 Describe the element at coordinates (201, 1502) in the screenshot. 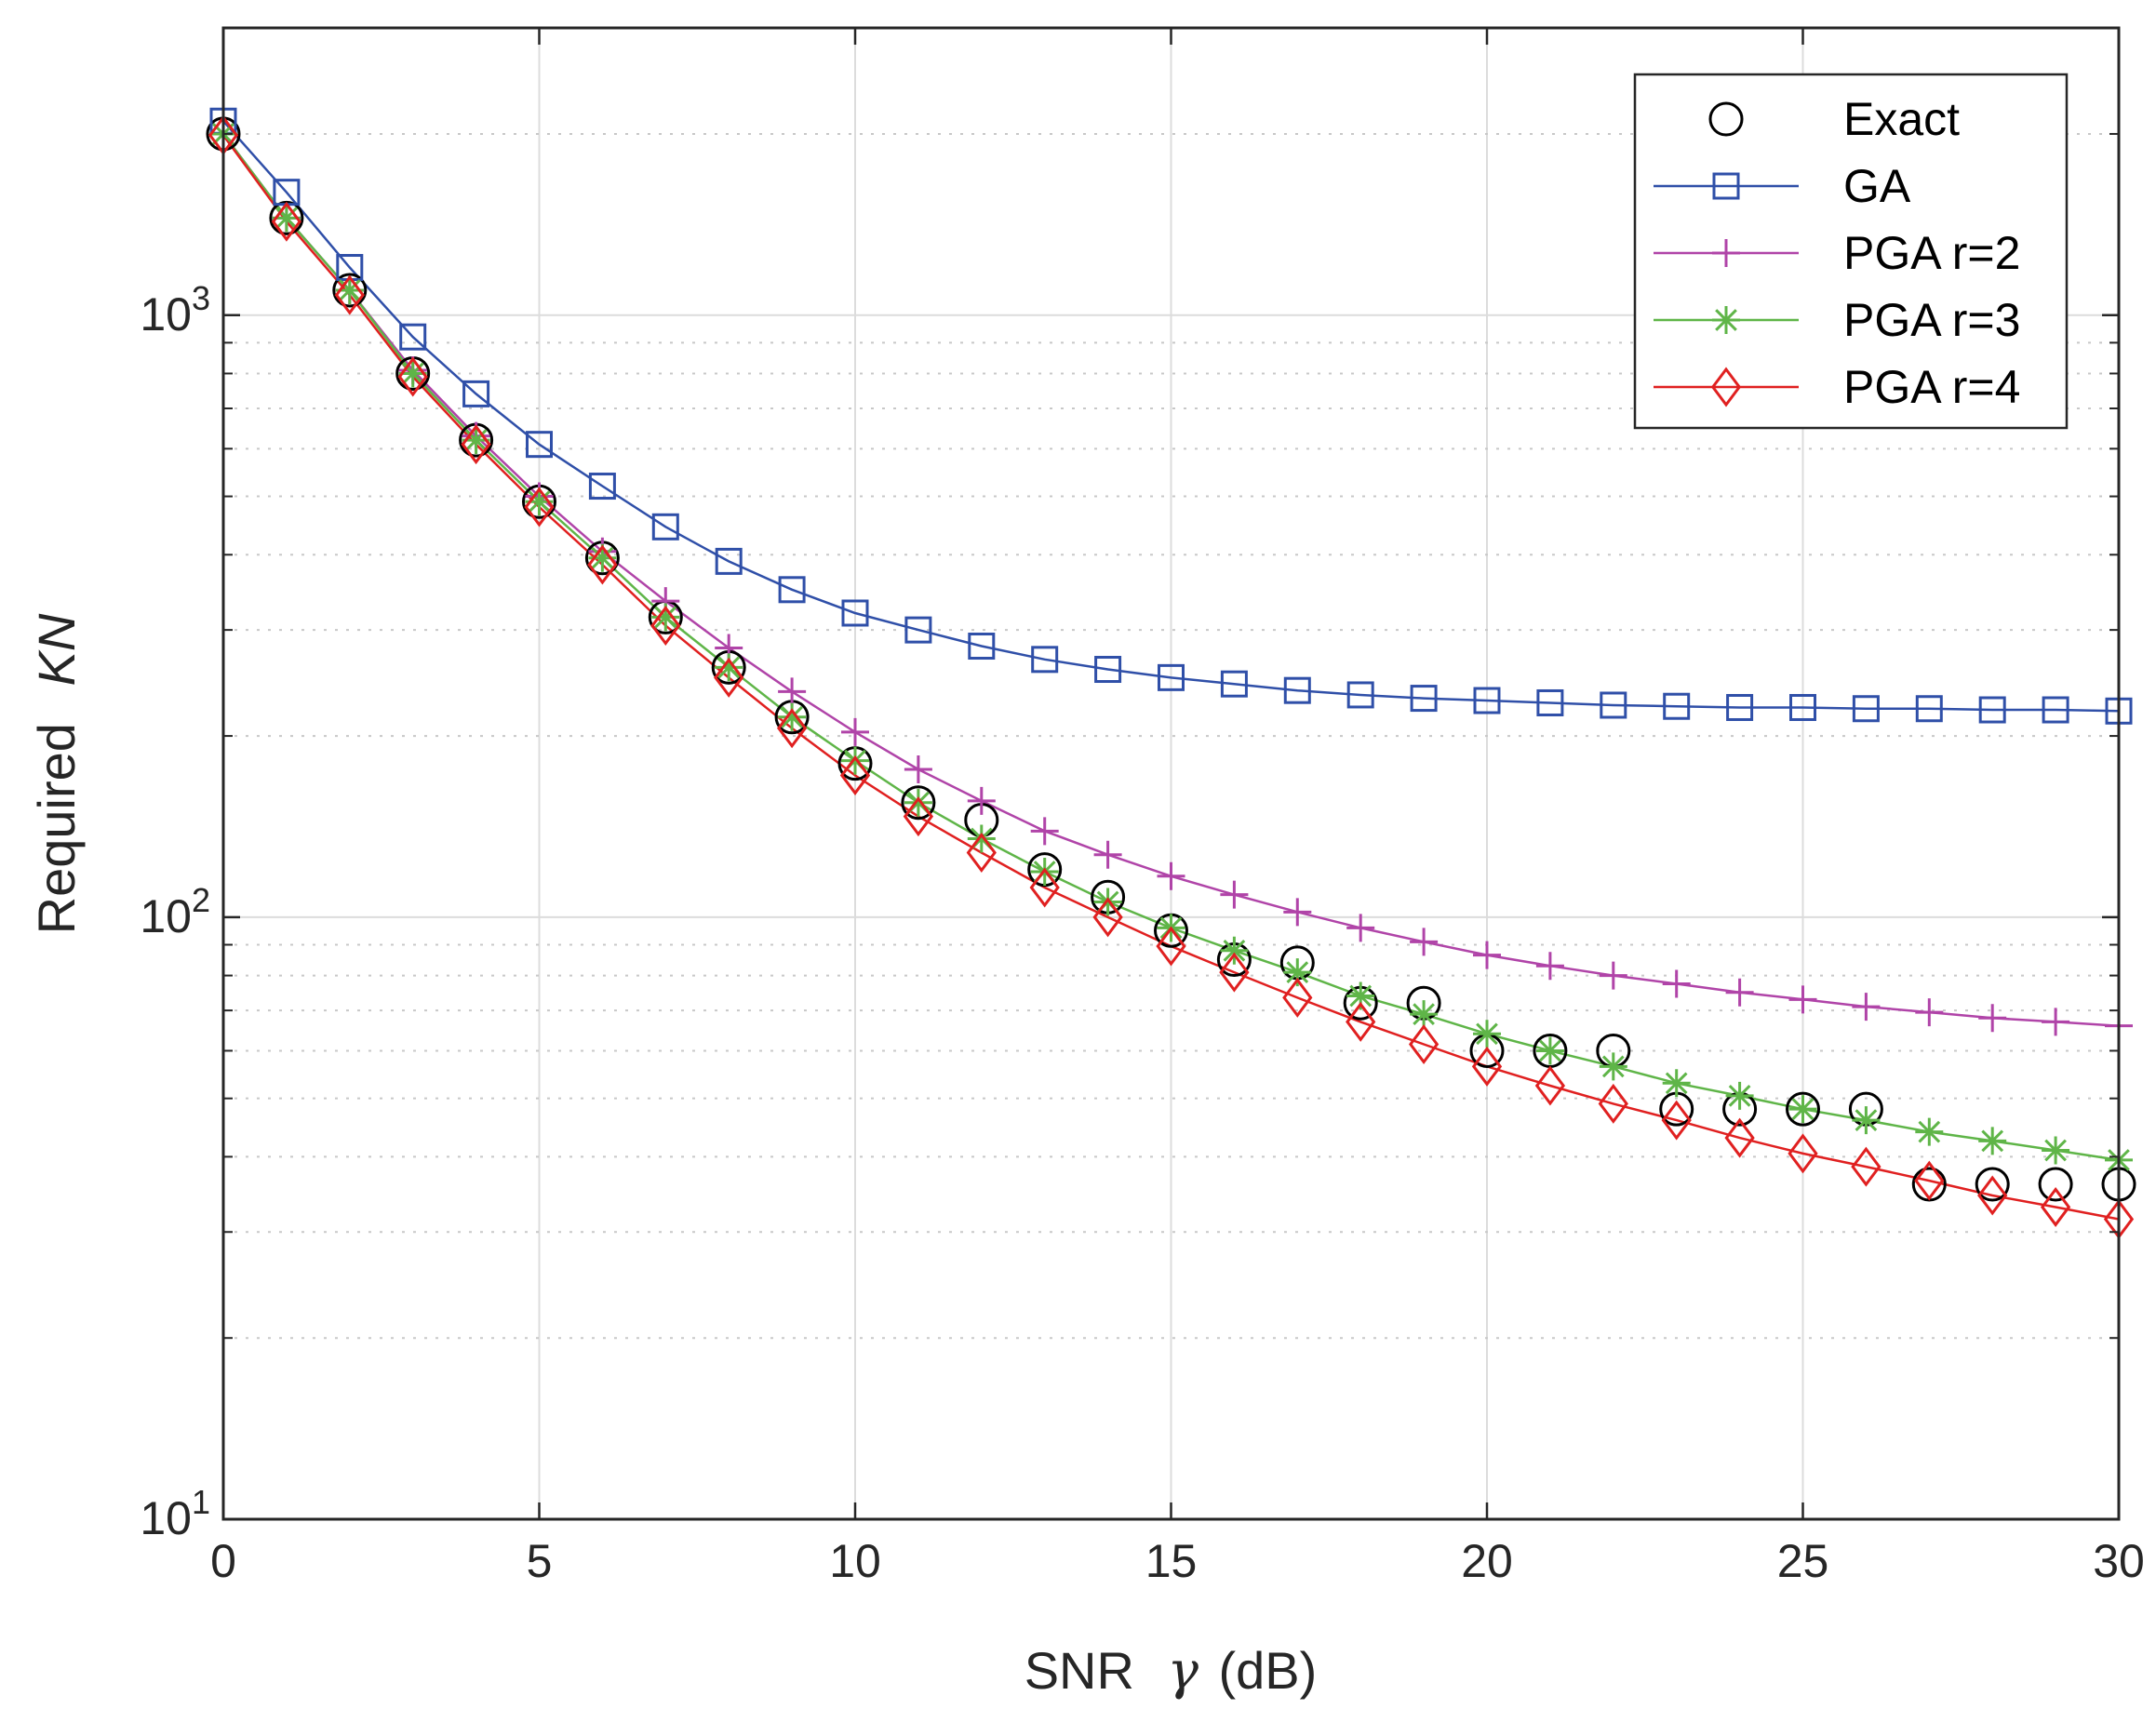

I see `y-tick-label-exponent: 1` at that location.